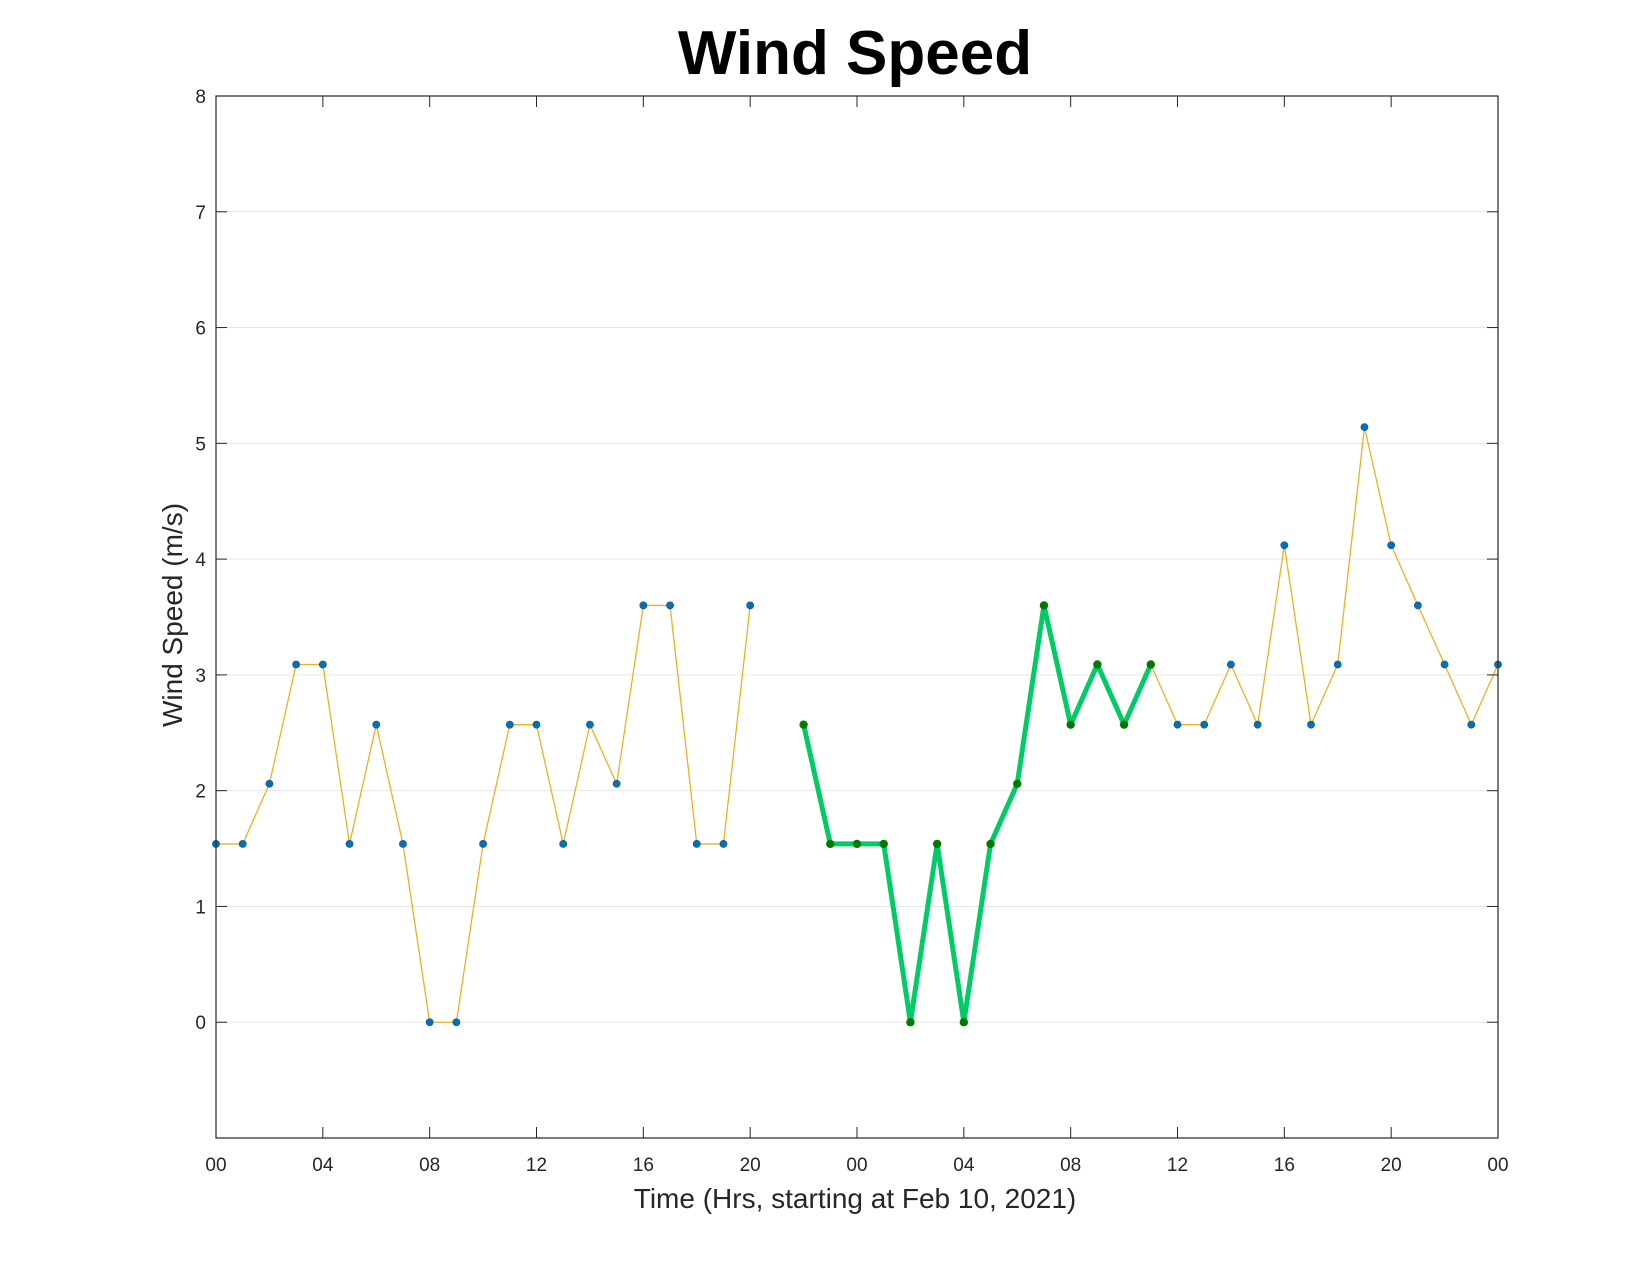 Image resolution: width=1650 pixels, height=1275 pixels. Describe the element at coordinates (200, 213) in the screenshot. I see `y-tick-label: 7` at that location.